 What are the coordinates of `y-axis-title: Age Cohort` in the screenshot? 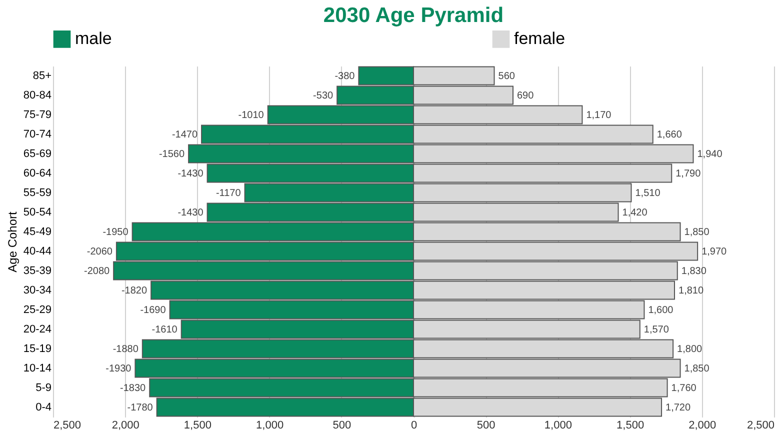 It's located at (12, 241).